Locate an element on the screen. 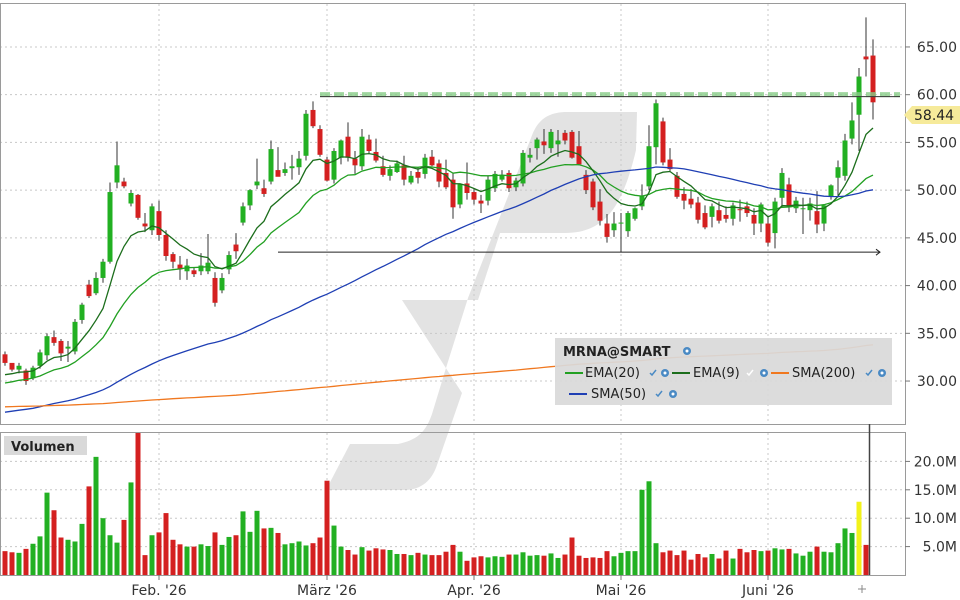  legend-label-ema9: EMA(9) is located at coordinates (716, 373).